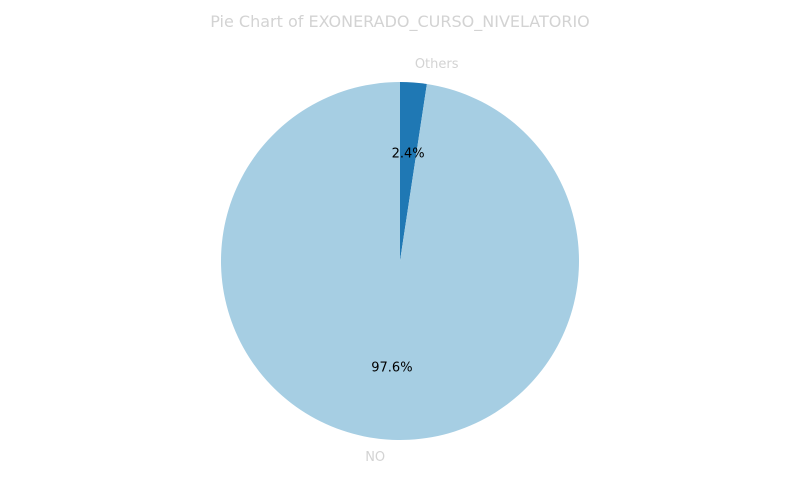  I want to click on pie-labels: Others 2.4% NO 97.6%, so click(412, 261).